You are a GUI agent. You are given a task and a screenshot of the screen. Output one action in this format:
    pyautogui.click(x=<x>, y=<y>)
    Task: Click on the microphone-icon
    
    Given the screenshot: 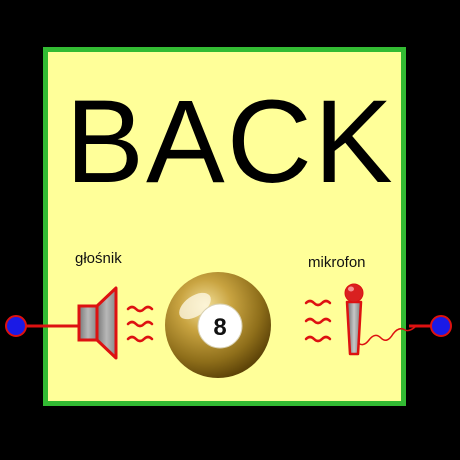 What is the action you would take?
    pyautogui.click(x=380, y=319)
    